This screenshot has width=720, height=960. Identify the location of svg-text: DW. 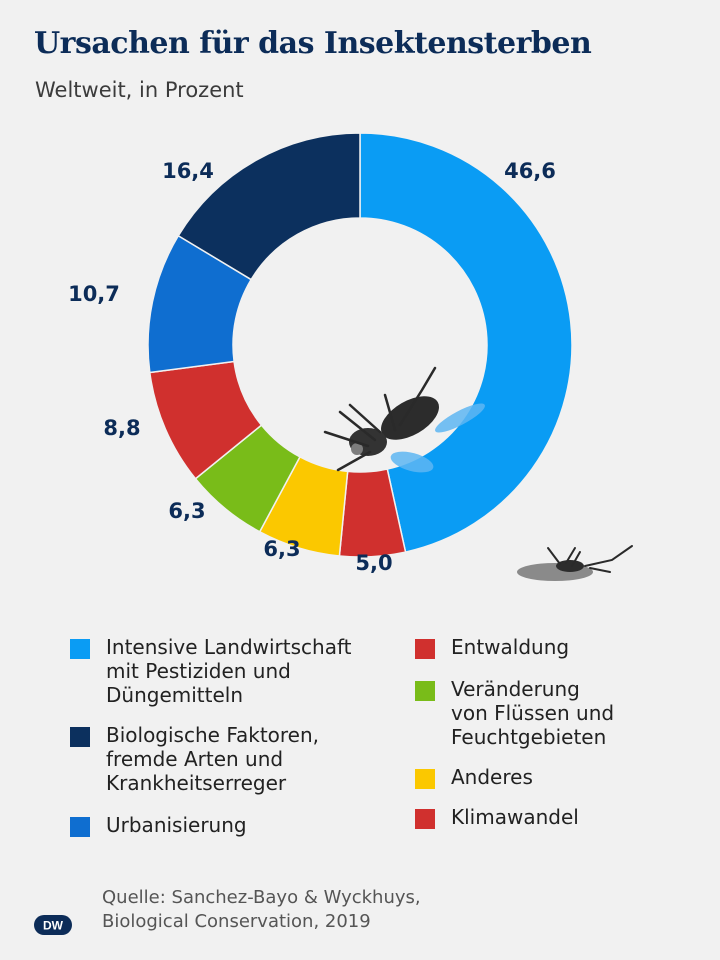
(53, 926).